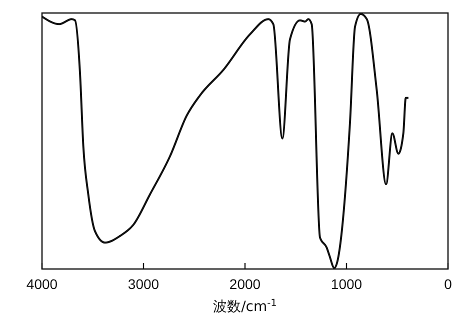  I want to click on x-tick-label: 4000, so click(42, 284).